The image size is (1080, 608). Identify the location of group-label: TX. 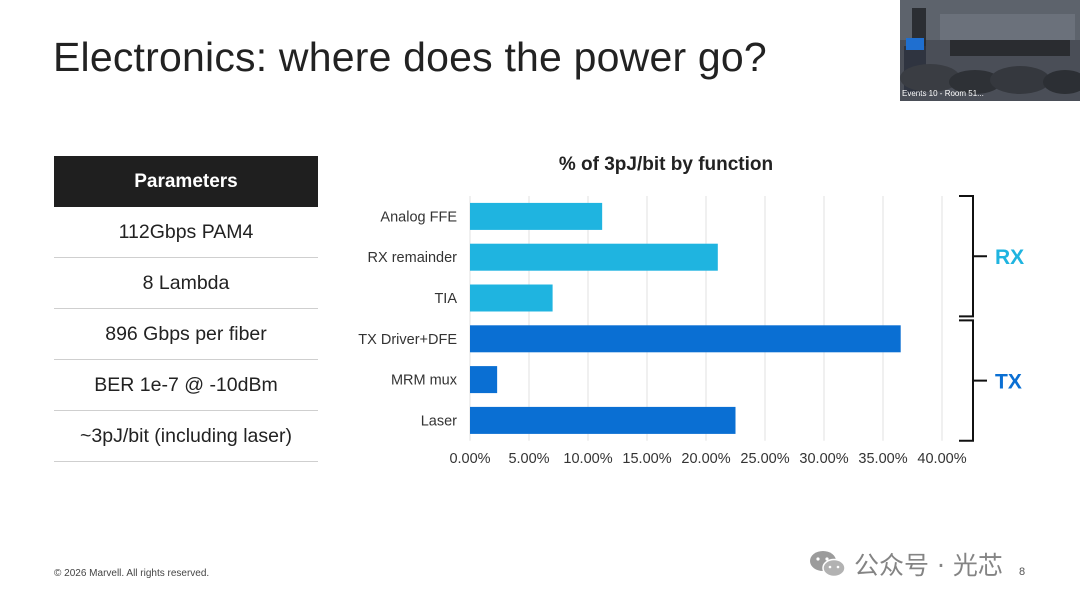
(1008, 382).